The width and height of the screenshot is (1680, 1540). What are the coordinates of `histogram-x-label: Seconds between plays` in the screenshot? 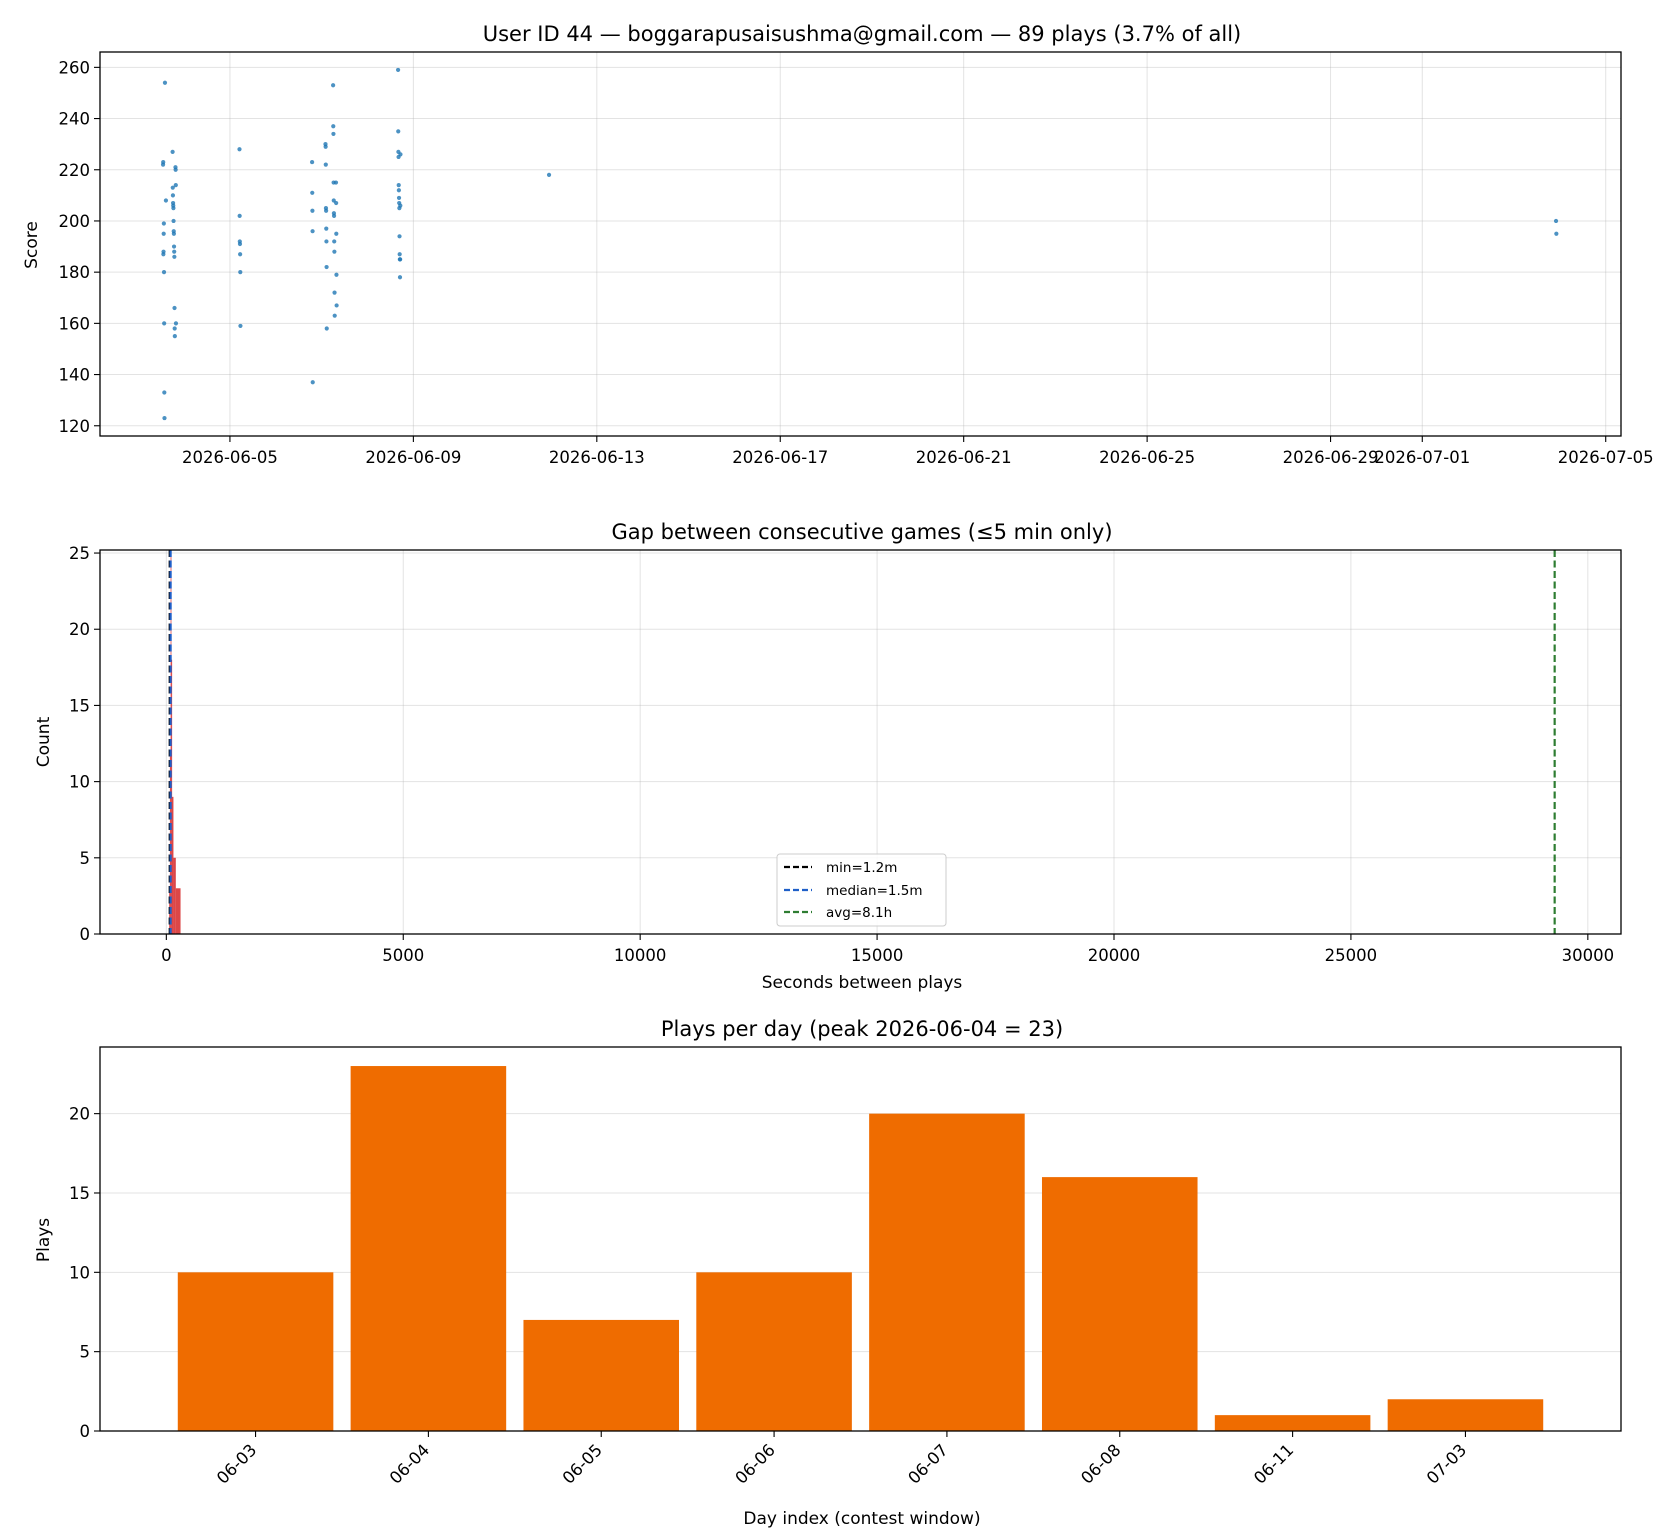 It's located at (862, 983).